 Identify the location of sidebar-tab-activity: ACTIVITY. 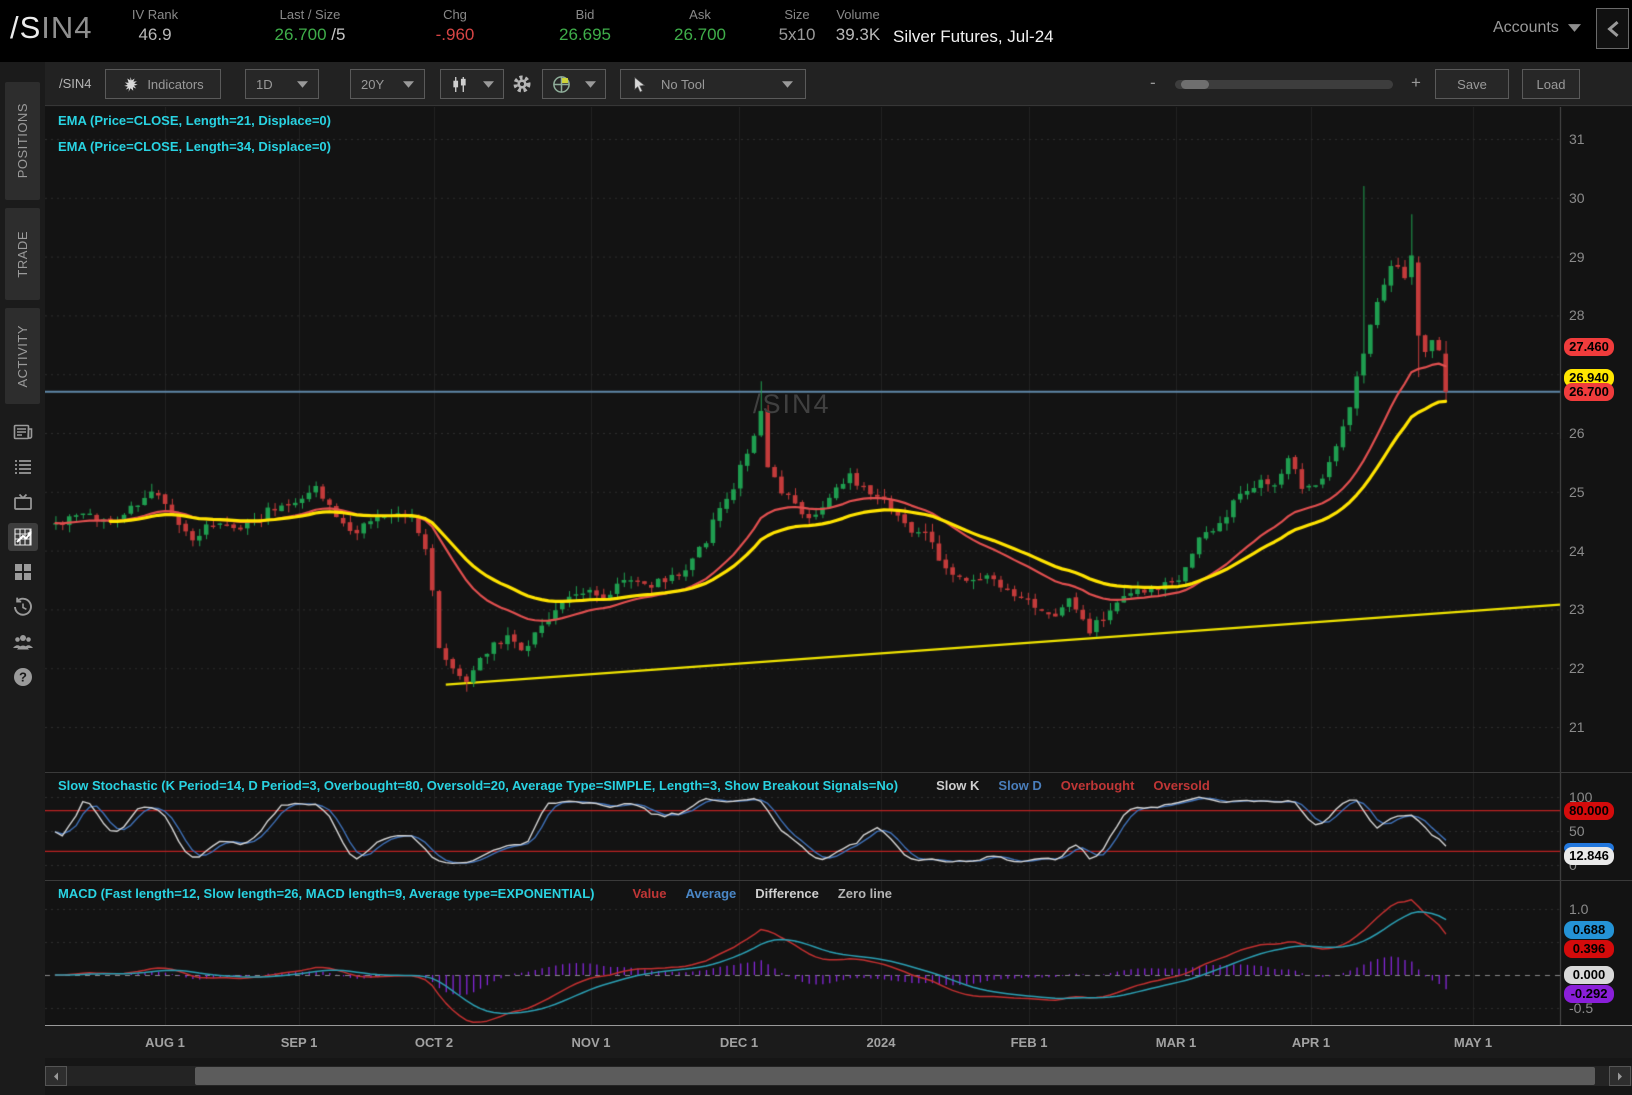
(22, 356).